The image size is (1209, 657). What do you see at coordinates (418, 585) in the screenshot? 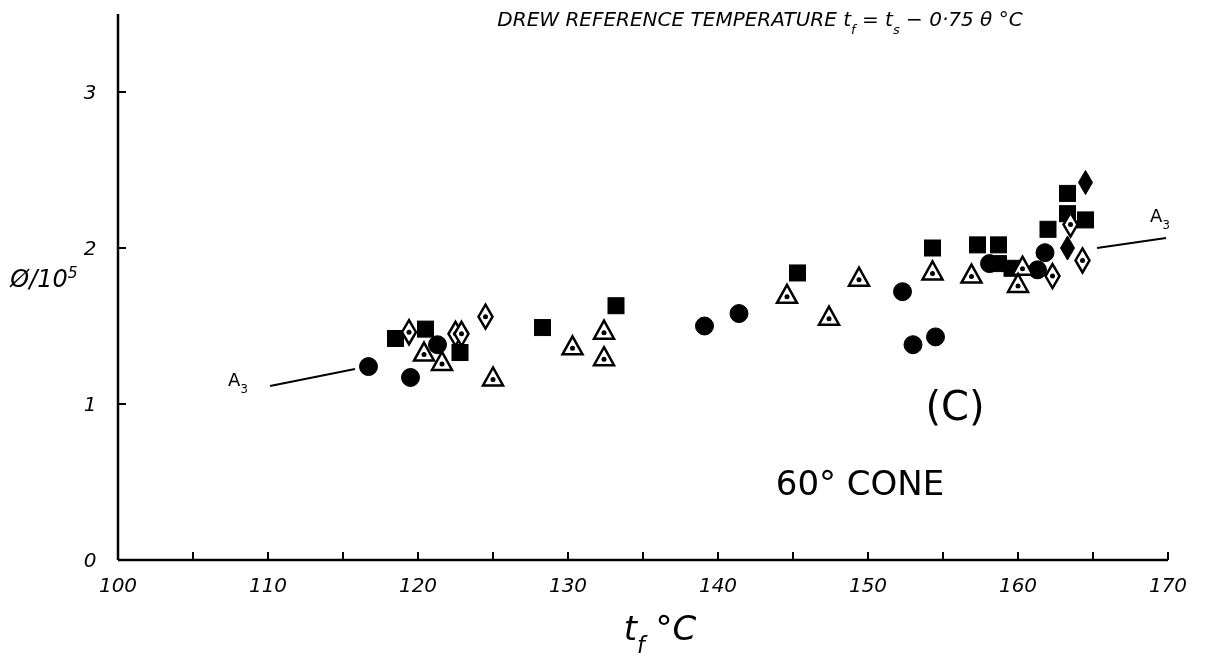
I see `x-tick-label: 120` at bounding box center [418, 585].